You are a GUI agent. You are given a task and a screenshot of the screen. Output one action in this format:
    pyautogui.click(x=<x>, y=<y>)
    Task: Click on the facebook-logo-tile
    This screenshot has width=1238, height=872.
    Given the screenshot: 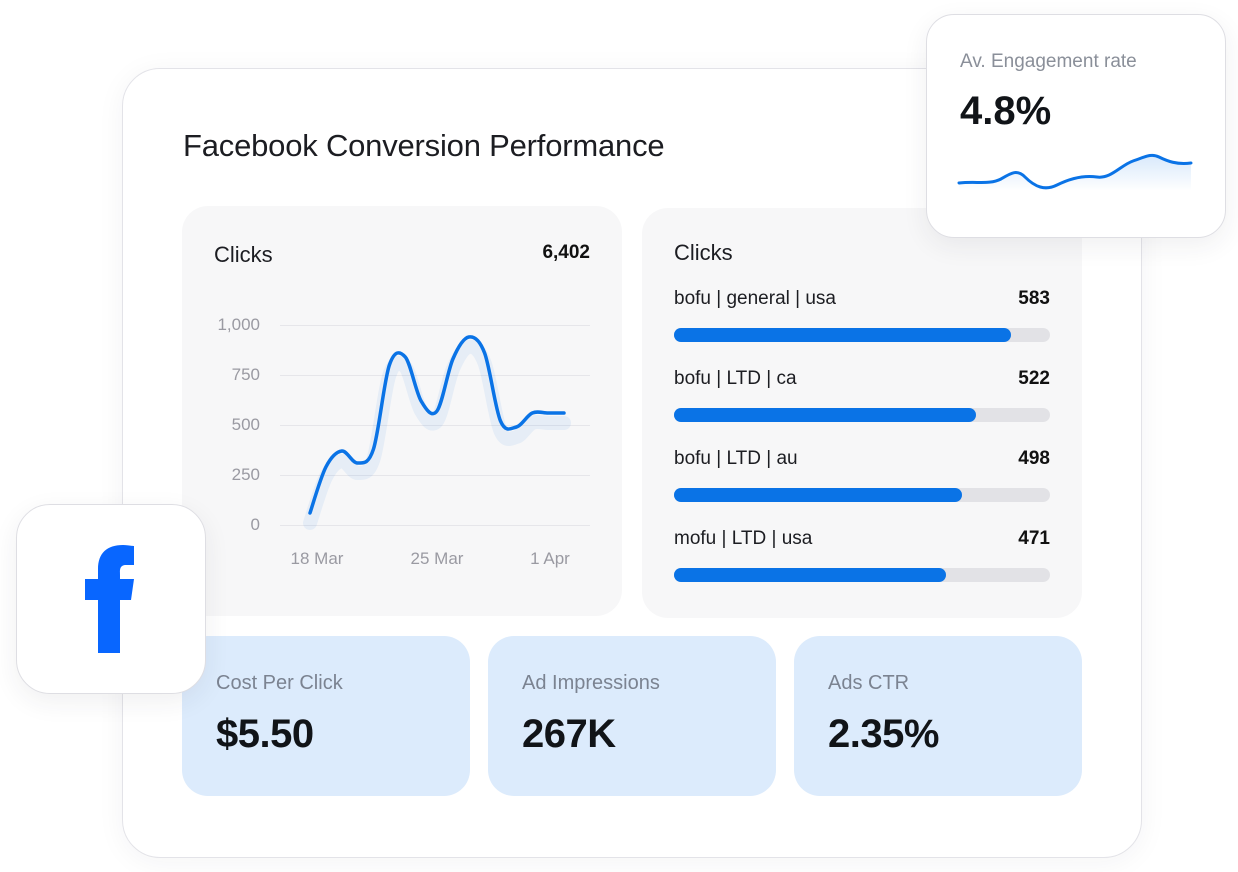 What is the action you would take?
    pyautogui.click(x=111, y=599)
    